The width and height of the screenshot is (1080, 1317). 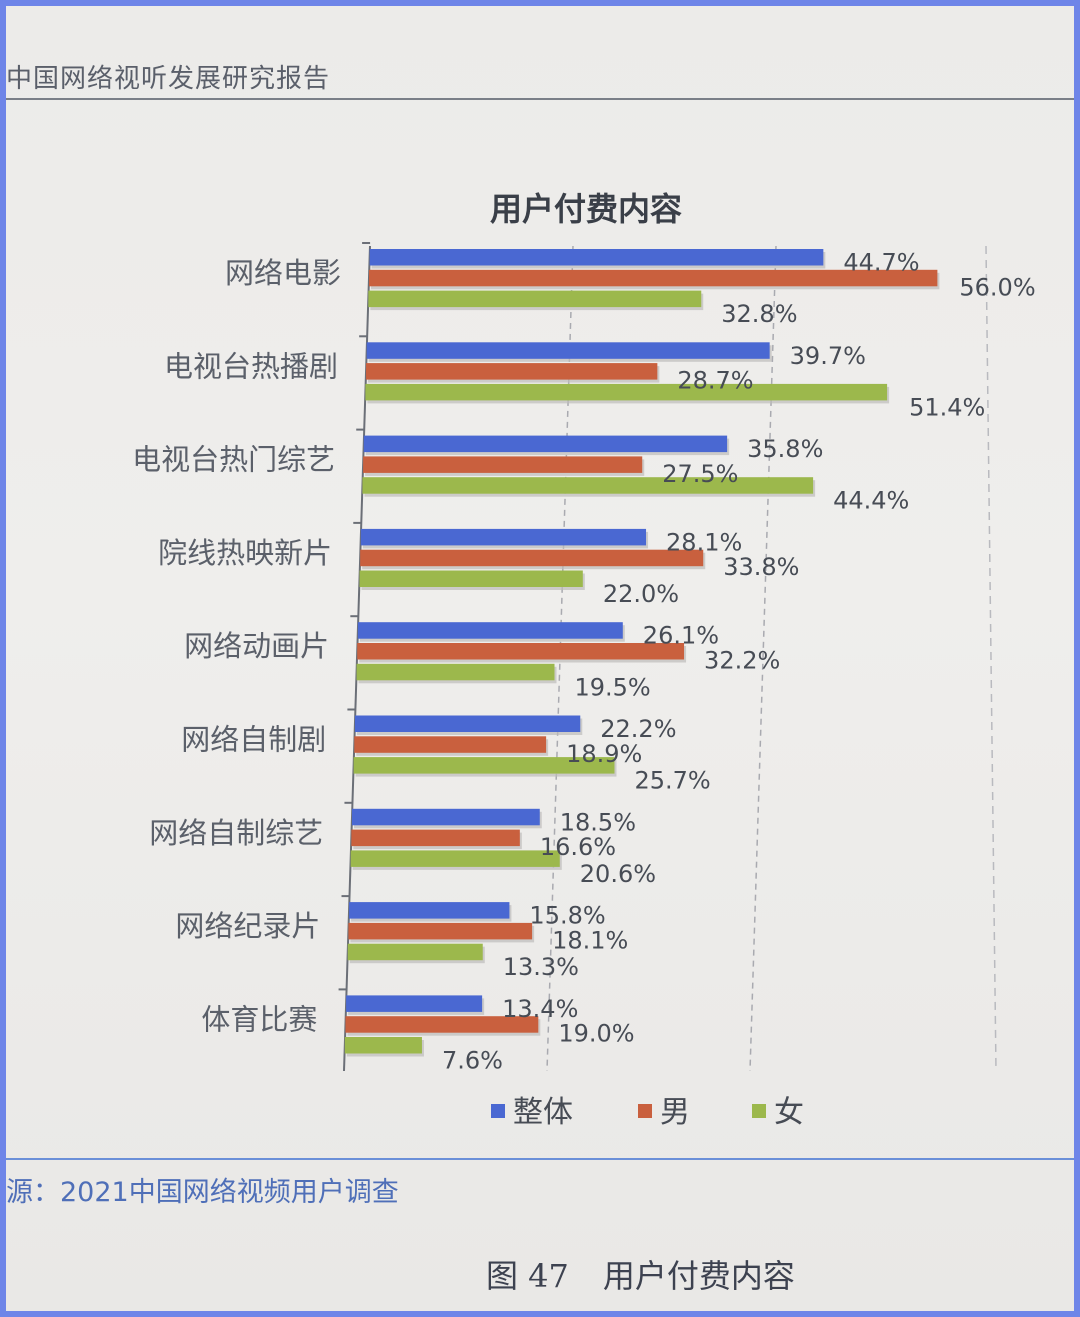 I want to click on chart-title: 用户付费内容, so click(x=586, y=209).